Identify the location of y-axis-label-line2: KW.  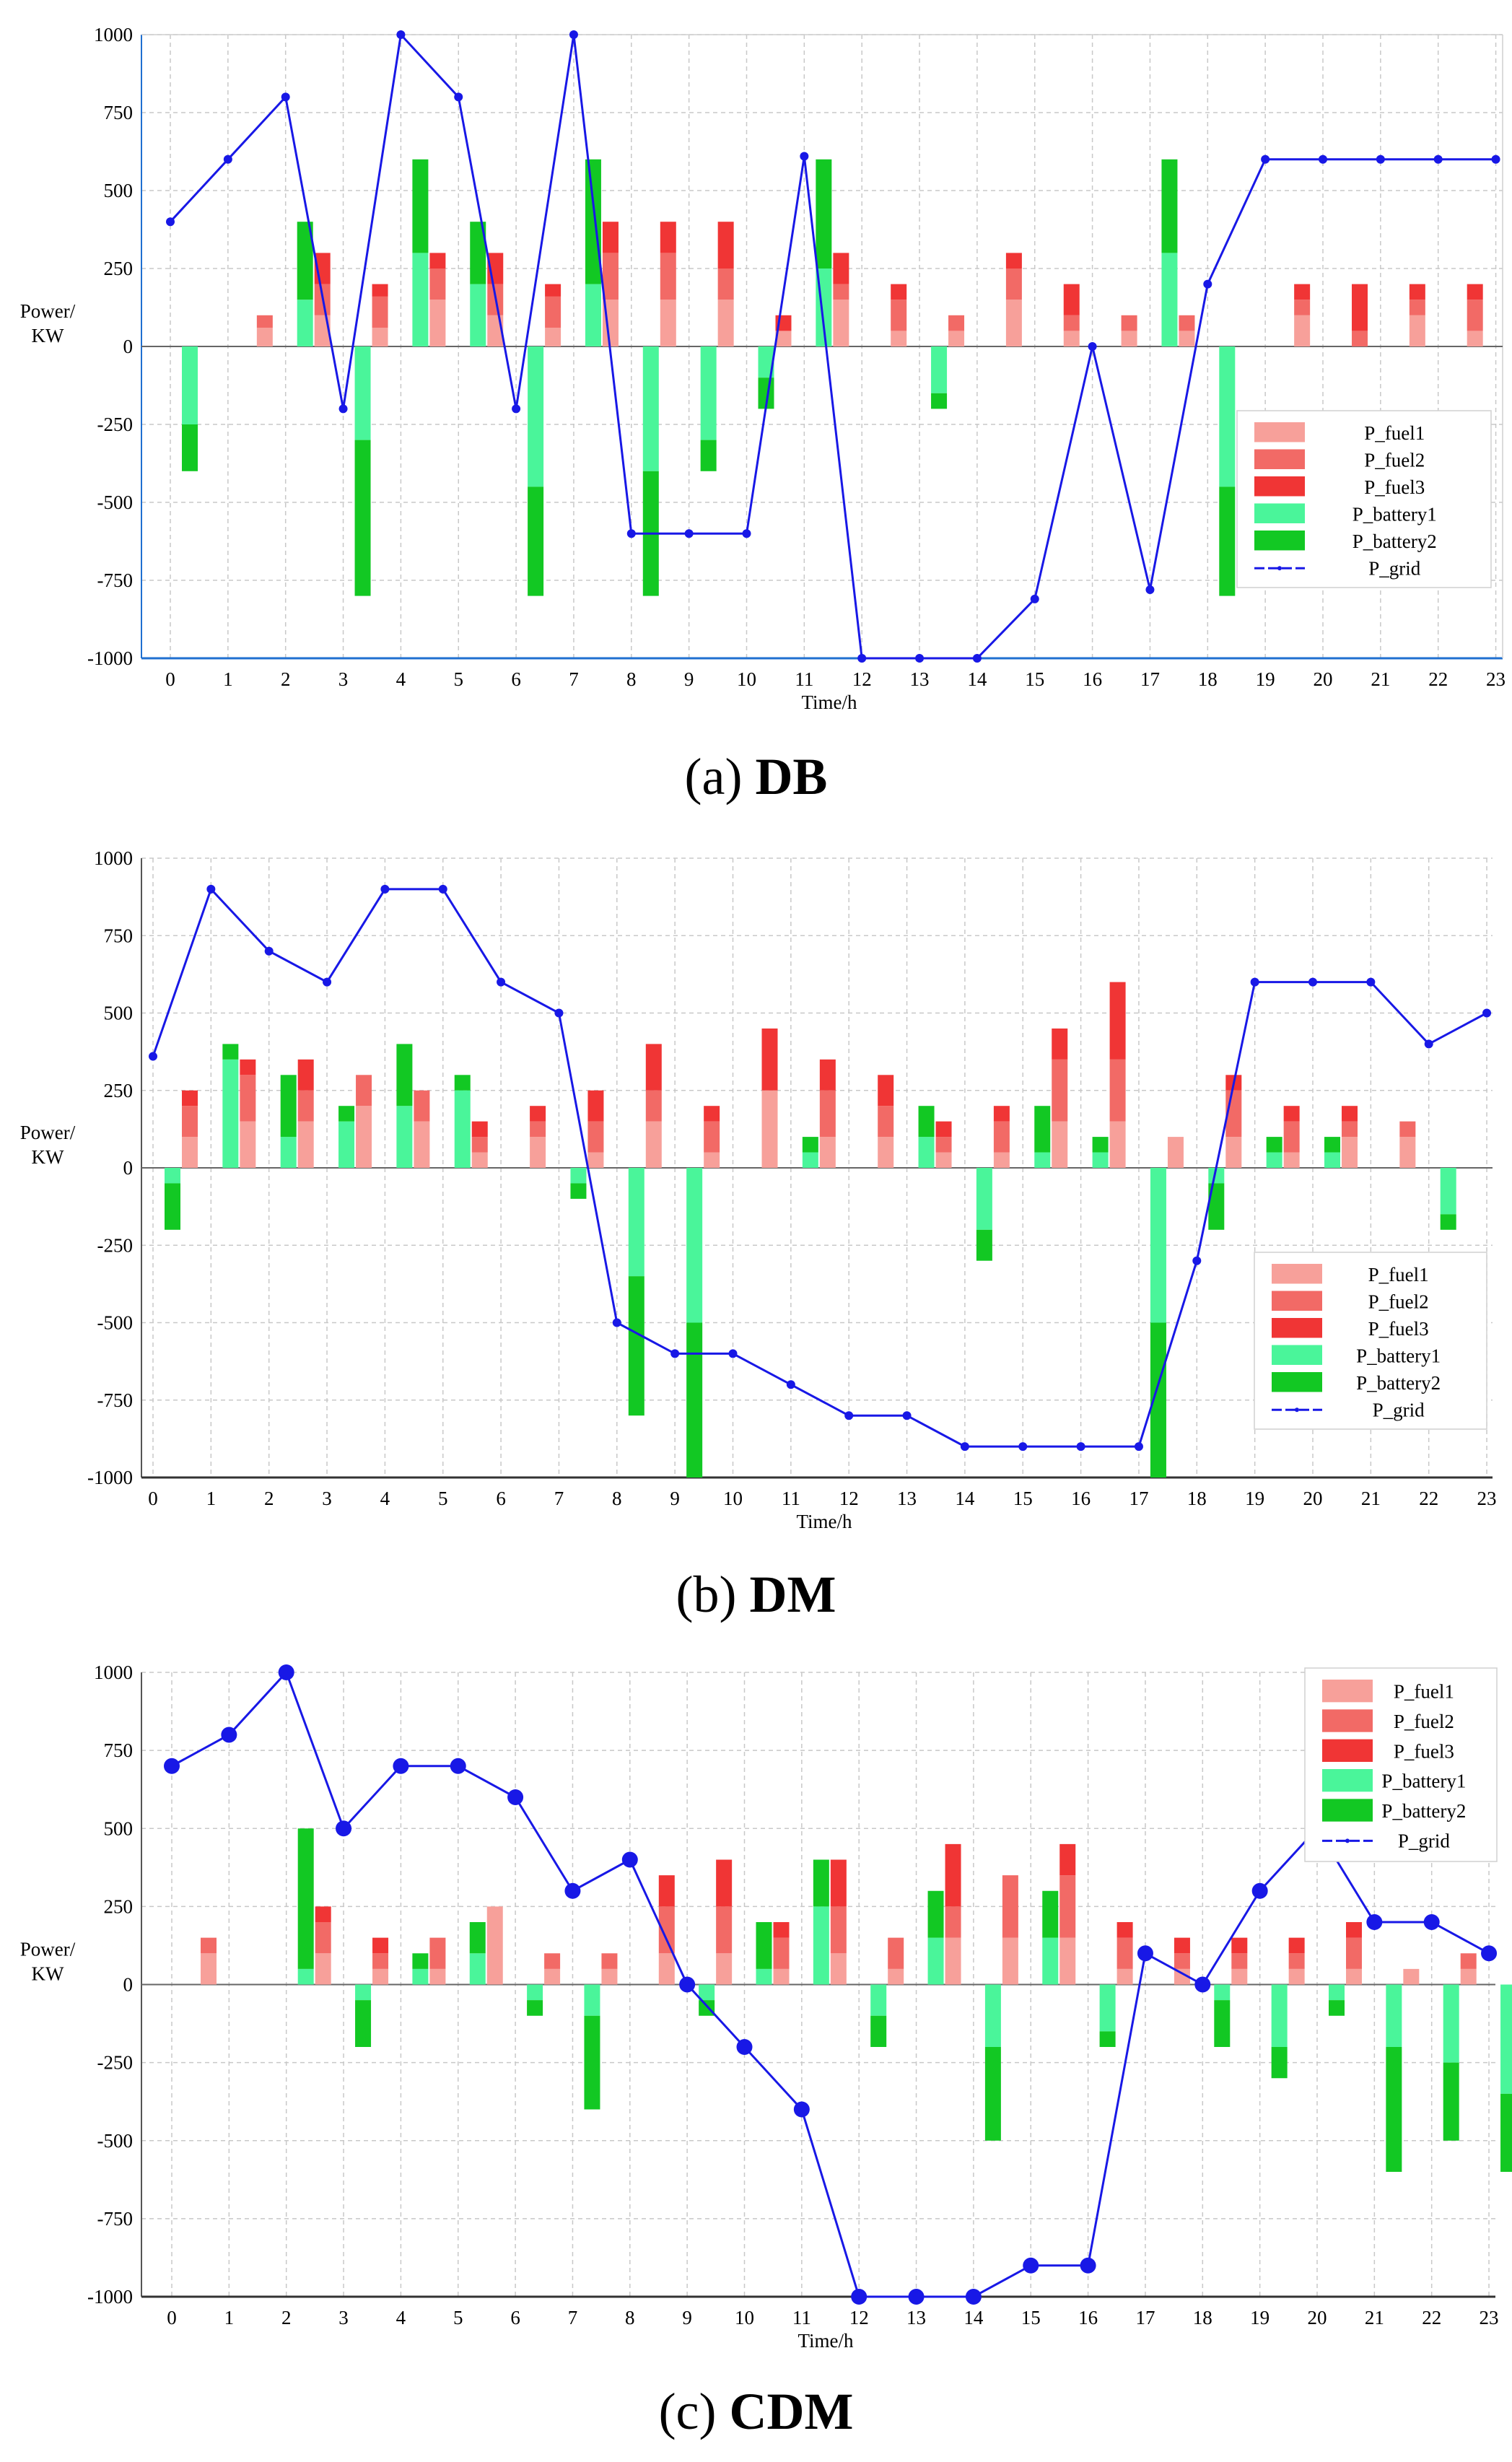
(48, 1974).